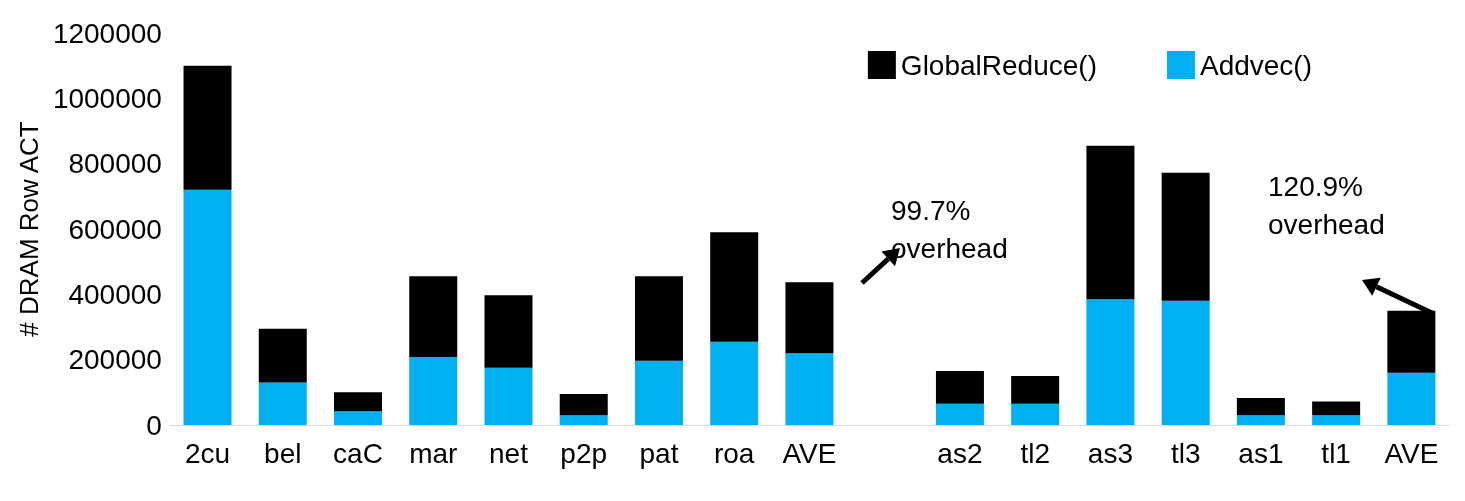 The image size is (1465, 501). I want to click on legend-label: Addvec(), so click(1256, 65).